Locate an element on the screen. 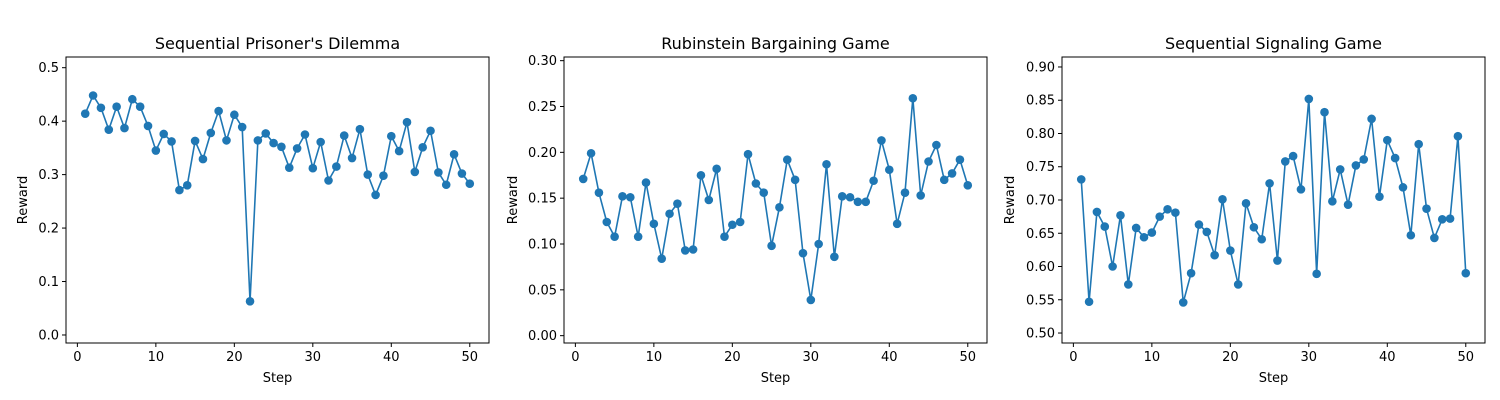 The width and height of the screenshot is (1500, 400). x-tick-label: 10 is located at coordinates (654, 357).